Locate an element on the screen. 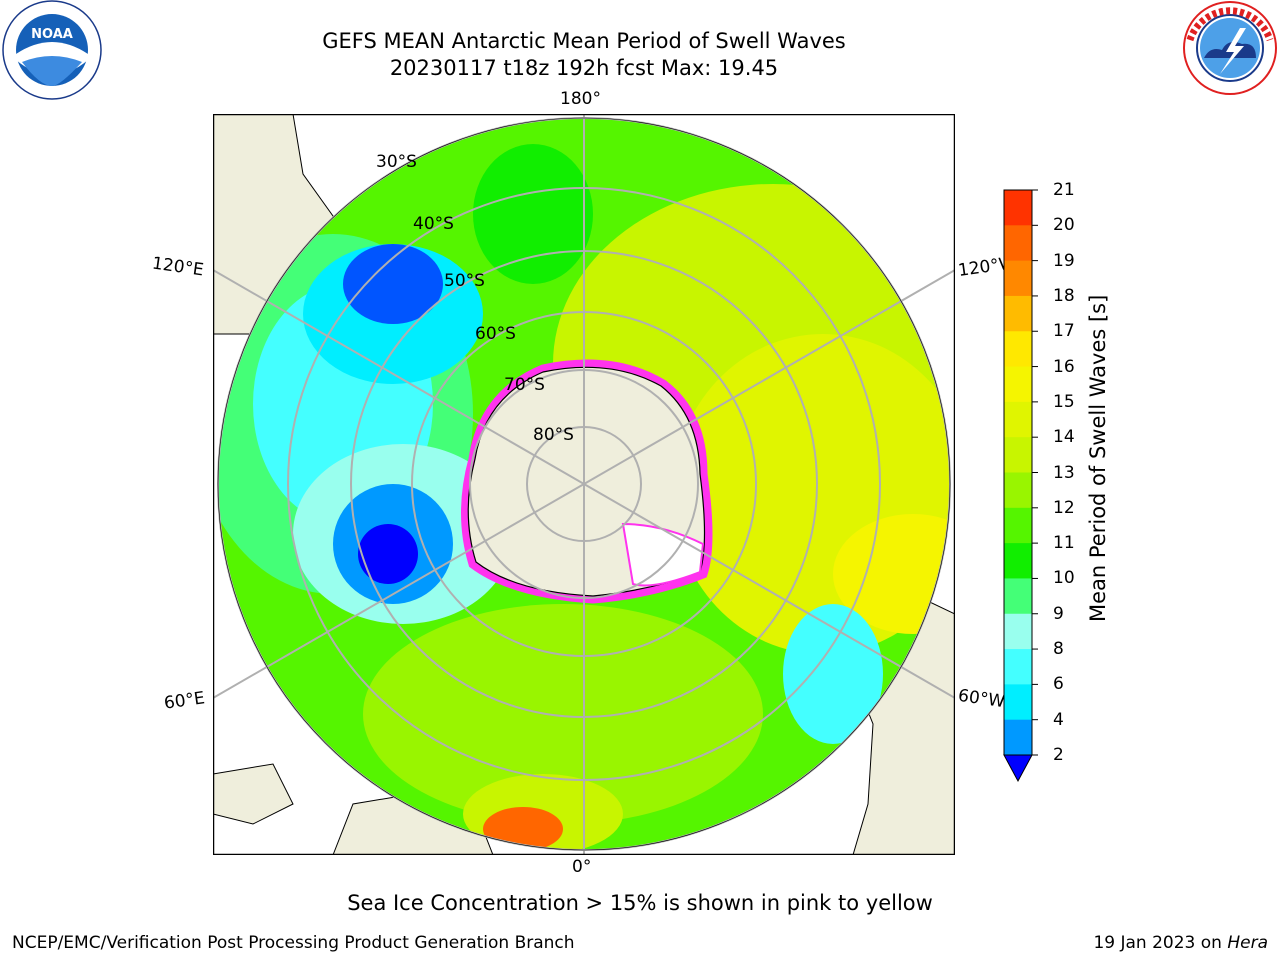  lat-label-30s: 30°S is located at coordinates (396, 162).